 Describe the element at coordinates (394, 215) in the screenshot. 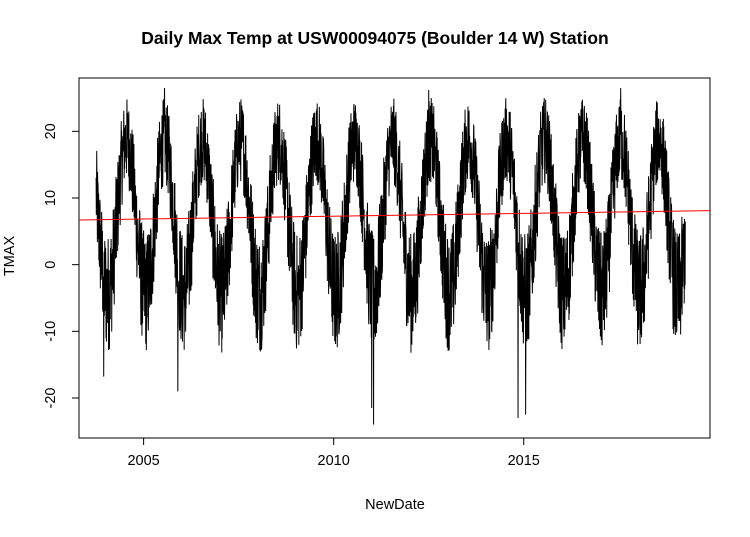

I see `trend-line` at that location.